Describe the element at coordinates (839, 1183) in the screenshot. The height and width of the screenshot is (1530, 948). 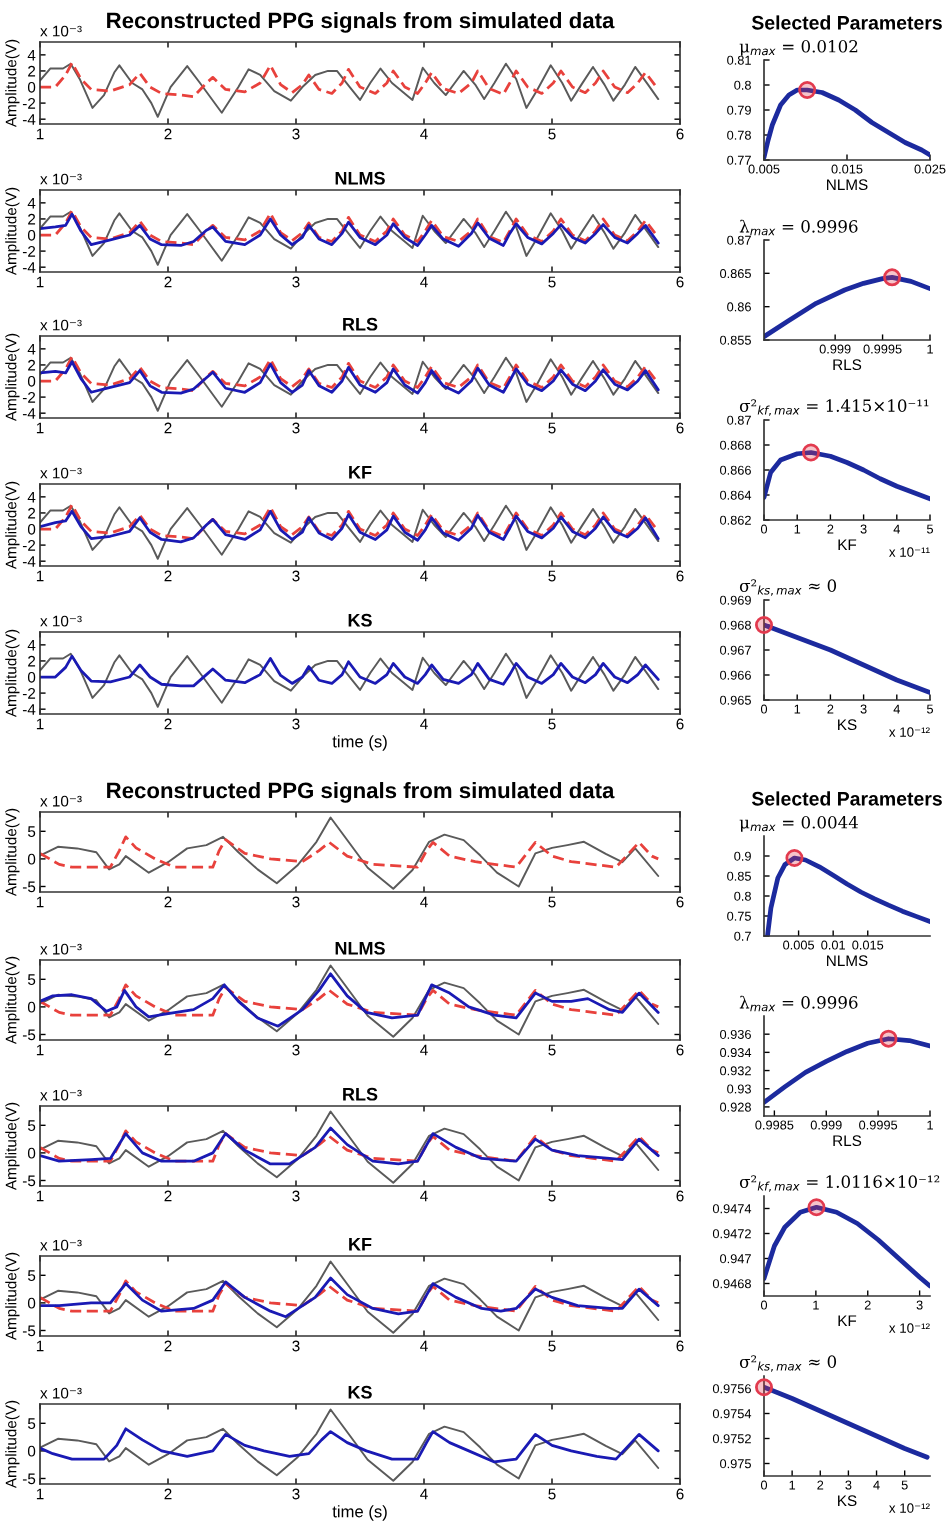
I see `text: σ²$_{kf,max}$ = 1.0116×10⁻¹²` at that location.